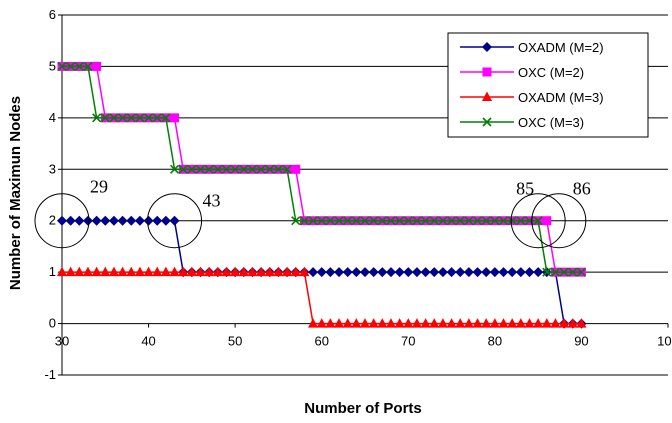  I want to click on y-tick-label: -1, so click(50, 374).